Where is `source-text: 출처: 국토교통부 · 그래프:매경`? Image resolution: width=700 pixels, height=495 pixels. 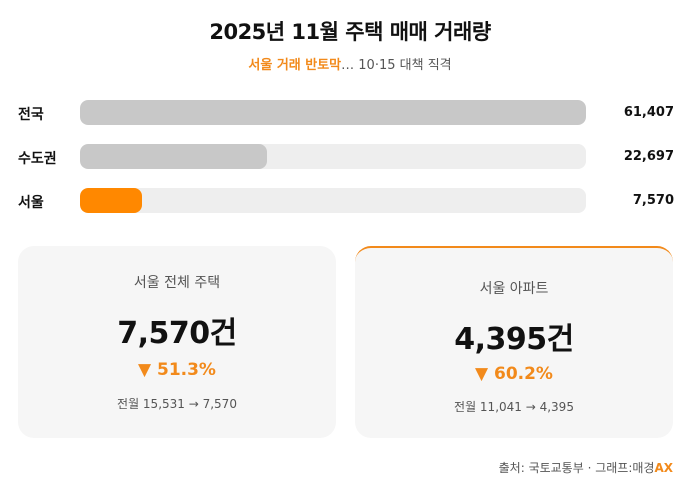
source-text: 출처: 국토교통부 · 그래프:매경 is located at coordinates (576, 468).